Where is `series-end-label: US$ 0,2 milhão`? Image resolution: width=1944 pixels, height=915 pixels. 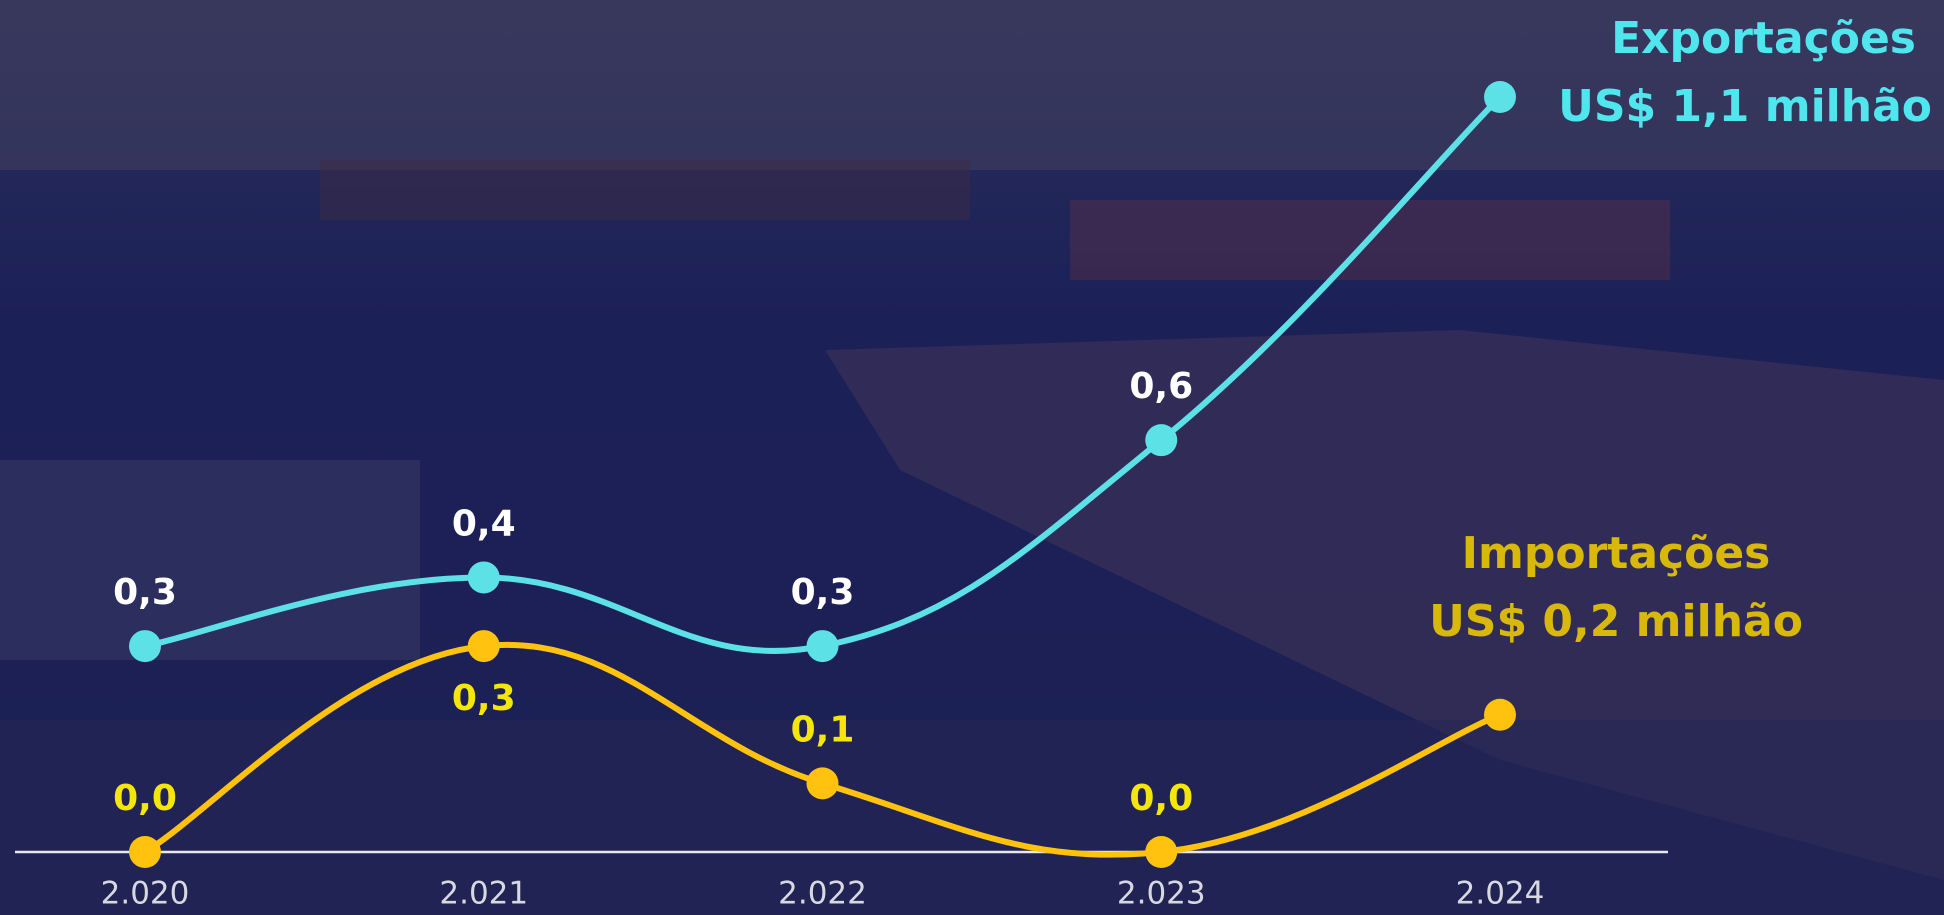 series-end-label: US$ 0,2 milhão is located at coordinates (1616, 621).